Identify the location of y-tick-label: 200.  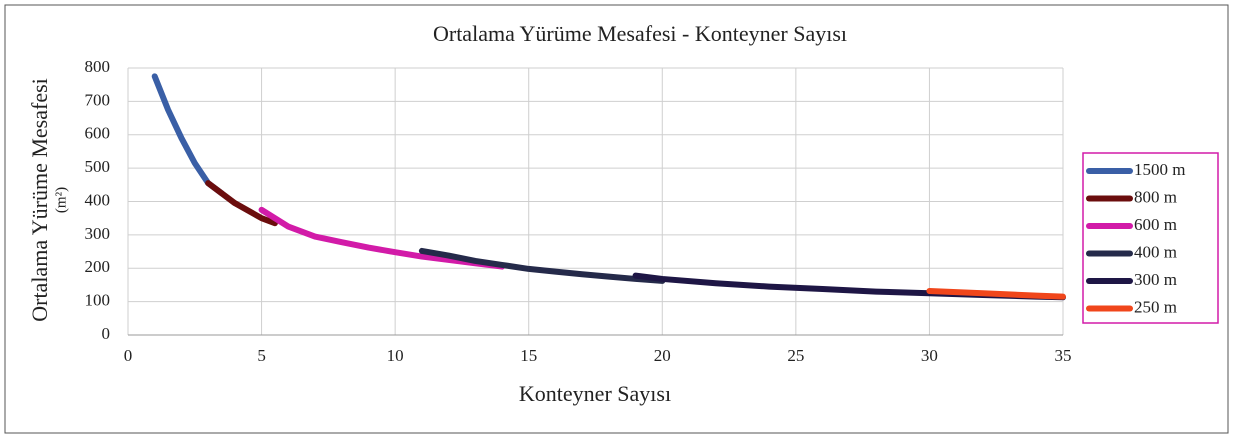
(98, 266).